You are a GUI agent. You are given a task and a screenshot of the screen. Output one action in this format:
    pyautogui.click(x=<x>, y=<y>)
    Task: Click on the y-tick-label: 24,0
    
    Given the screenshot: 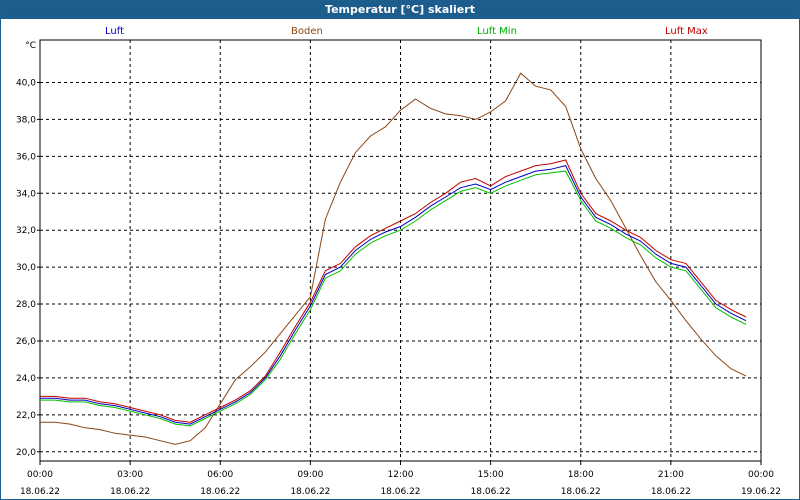 What is the action you would take?
    pyautogui.click(x=26, y=379)
    